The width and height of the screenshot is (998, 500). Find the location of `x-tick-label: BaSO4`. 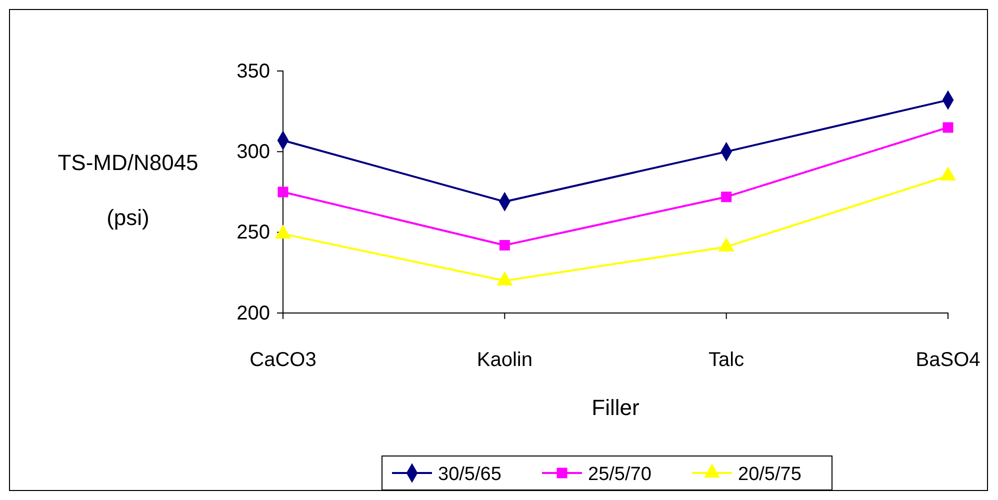

x-tick-label: BaSO4 is located at coordinates (948, 360).